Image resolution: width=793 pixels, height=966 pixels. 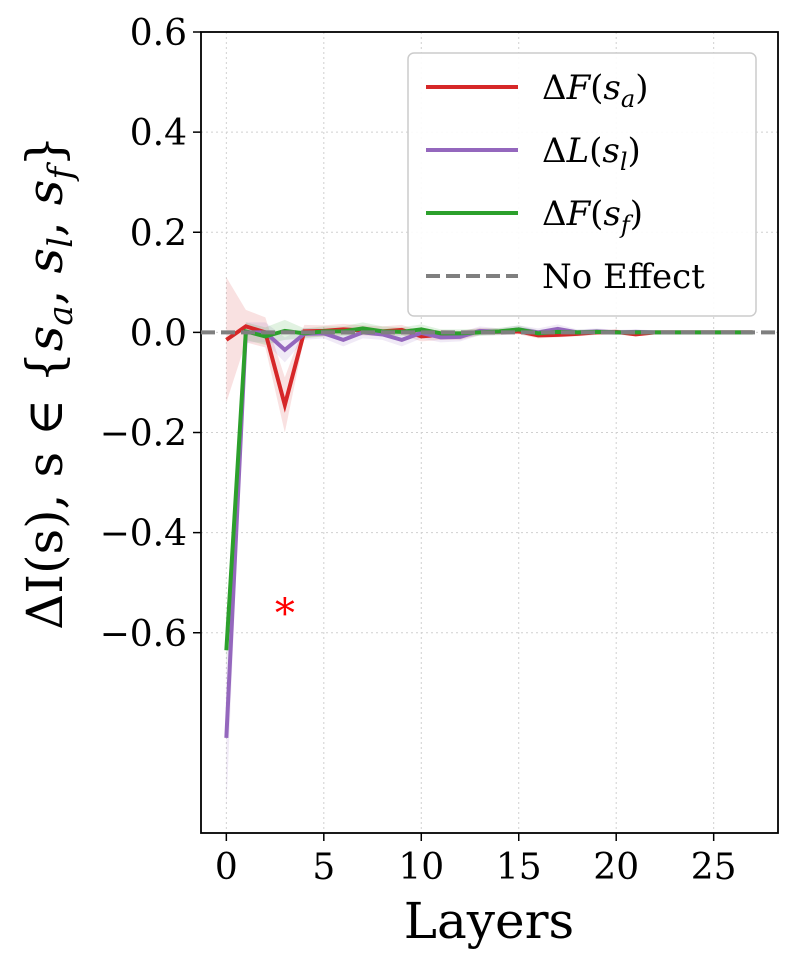 What do you see at coordinates (226, 867) in the screenshot?
I see `x-tick-label: 0` at bounding box center [226, 867].